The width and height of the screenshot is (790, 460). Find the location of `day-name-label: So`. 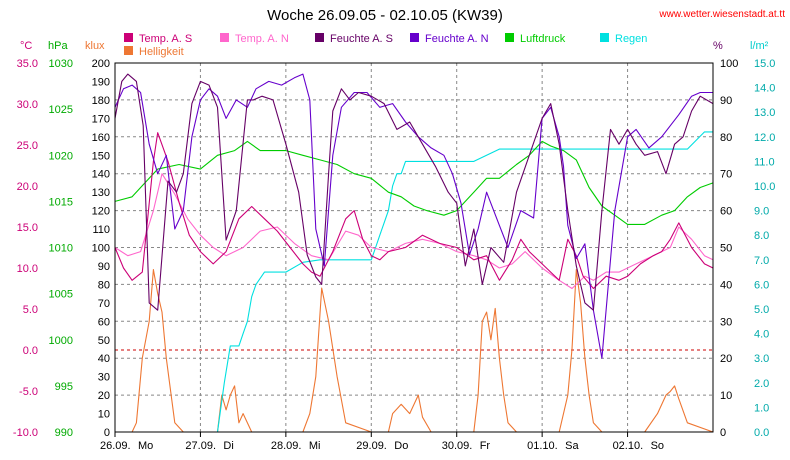

day-name-label: So is located at coordinates (657, 446).